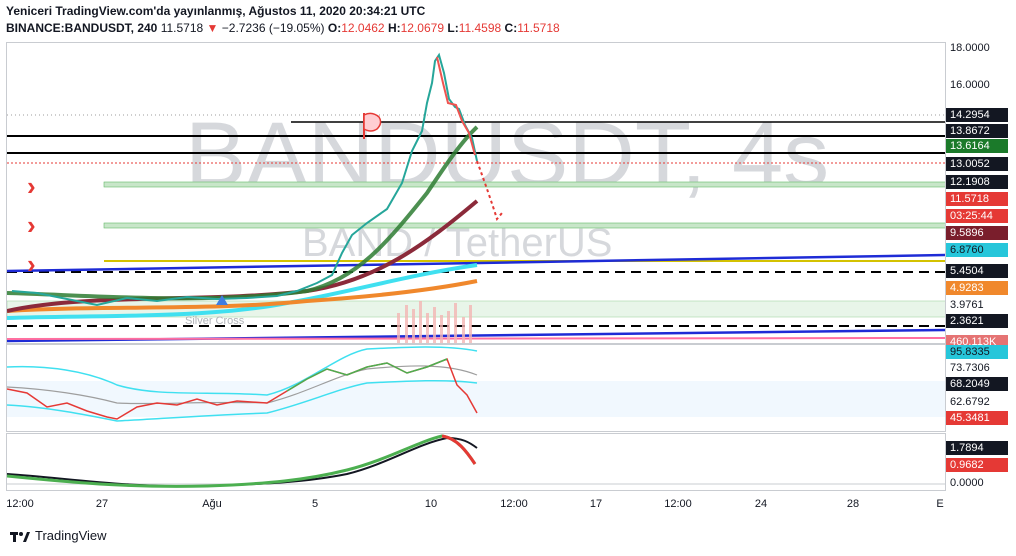 This screenshot has width=1016, height=556. What do you see at coordinates (507, 155) in the screenshot?
I see `watermark-symbol: BANDUSDT, 4s` at bounding box center [507, 155].